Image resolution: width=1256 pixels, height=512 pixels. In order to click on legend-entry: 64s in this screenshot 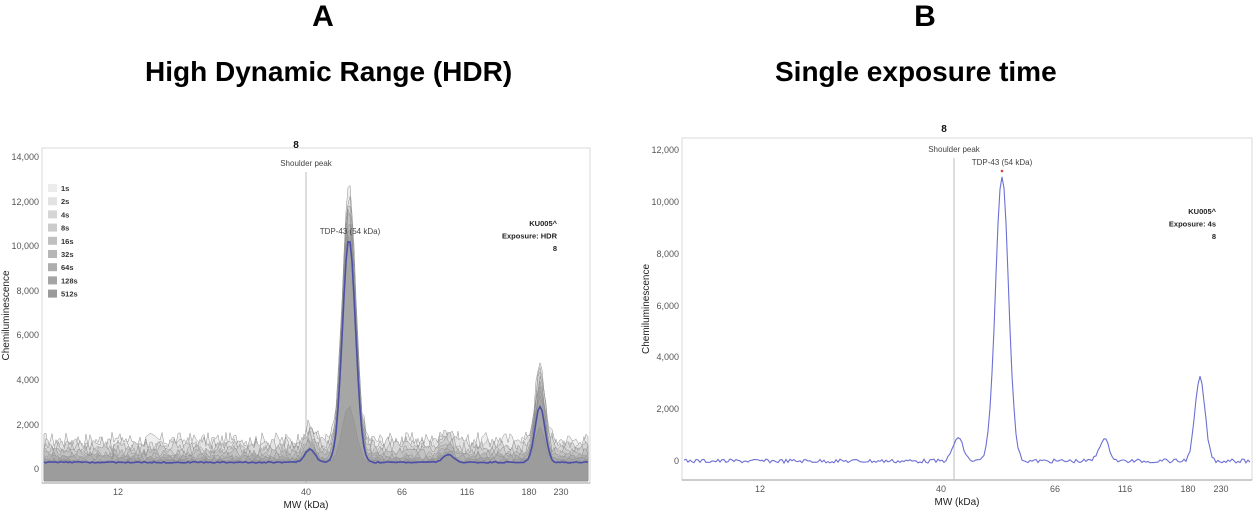, I will do `click(67, 267)`.